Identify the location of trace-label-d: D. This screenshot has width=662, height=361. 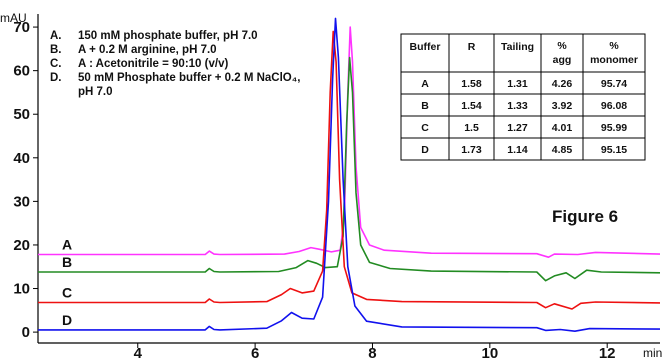
(67, 320).